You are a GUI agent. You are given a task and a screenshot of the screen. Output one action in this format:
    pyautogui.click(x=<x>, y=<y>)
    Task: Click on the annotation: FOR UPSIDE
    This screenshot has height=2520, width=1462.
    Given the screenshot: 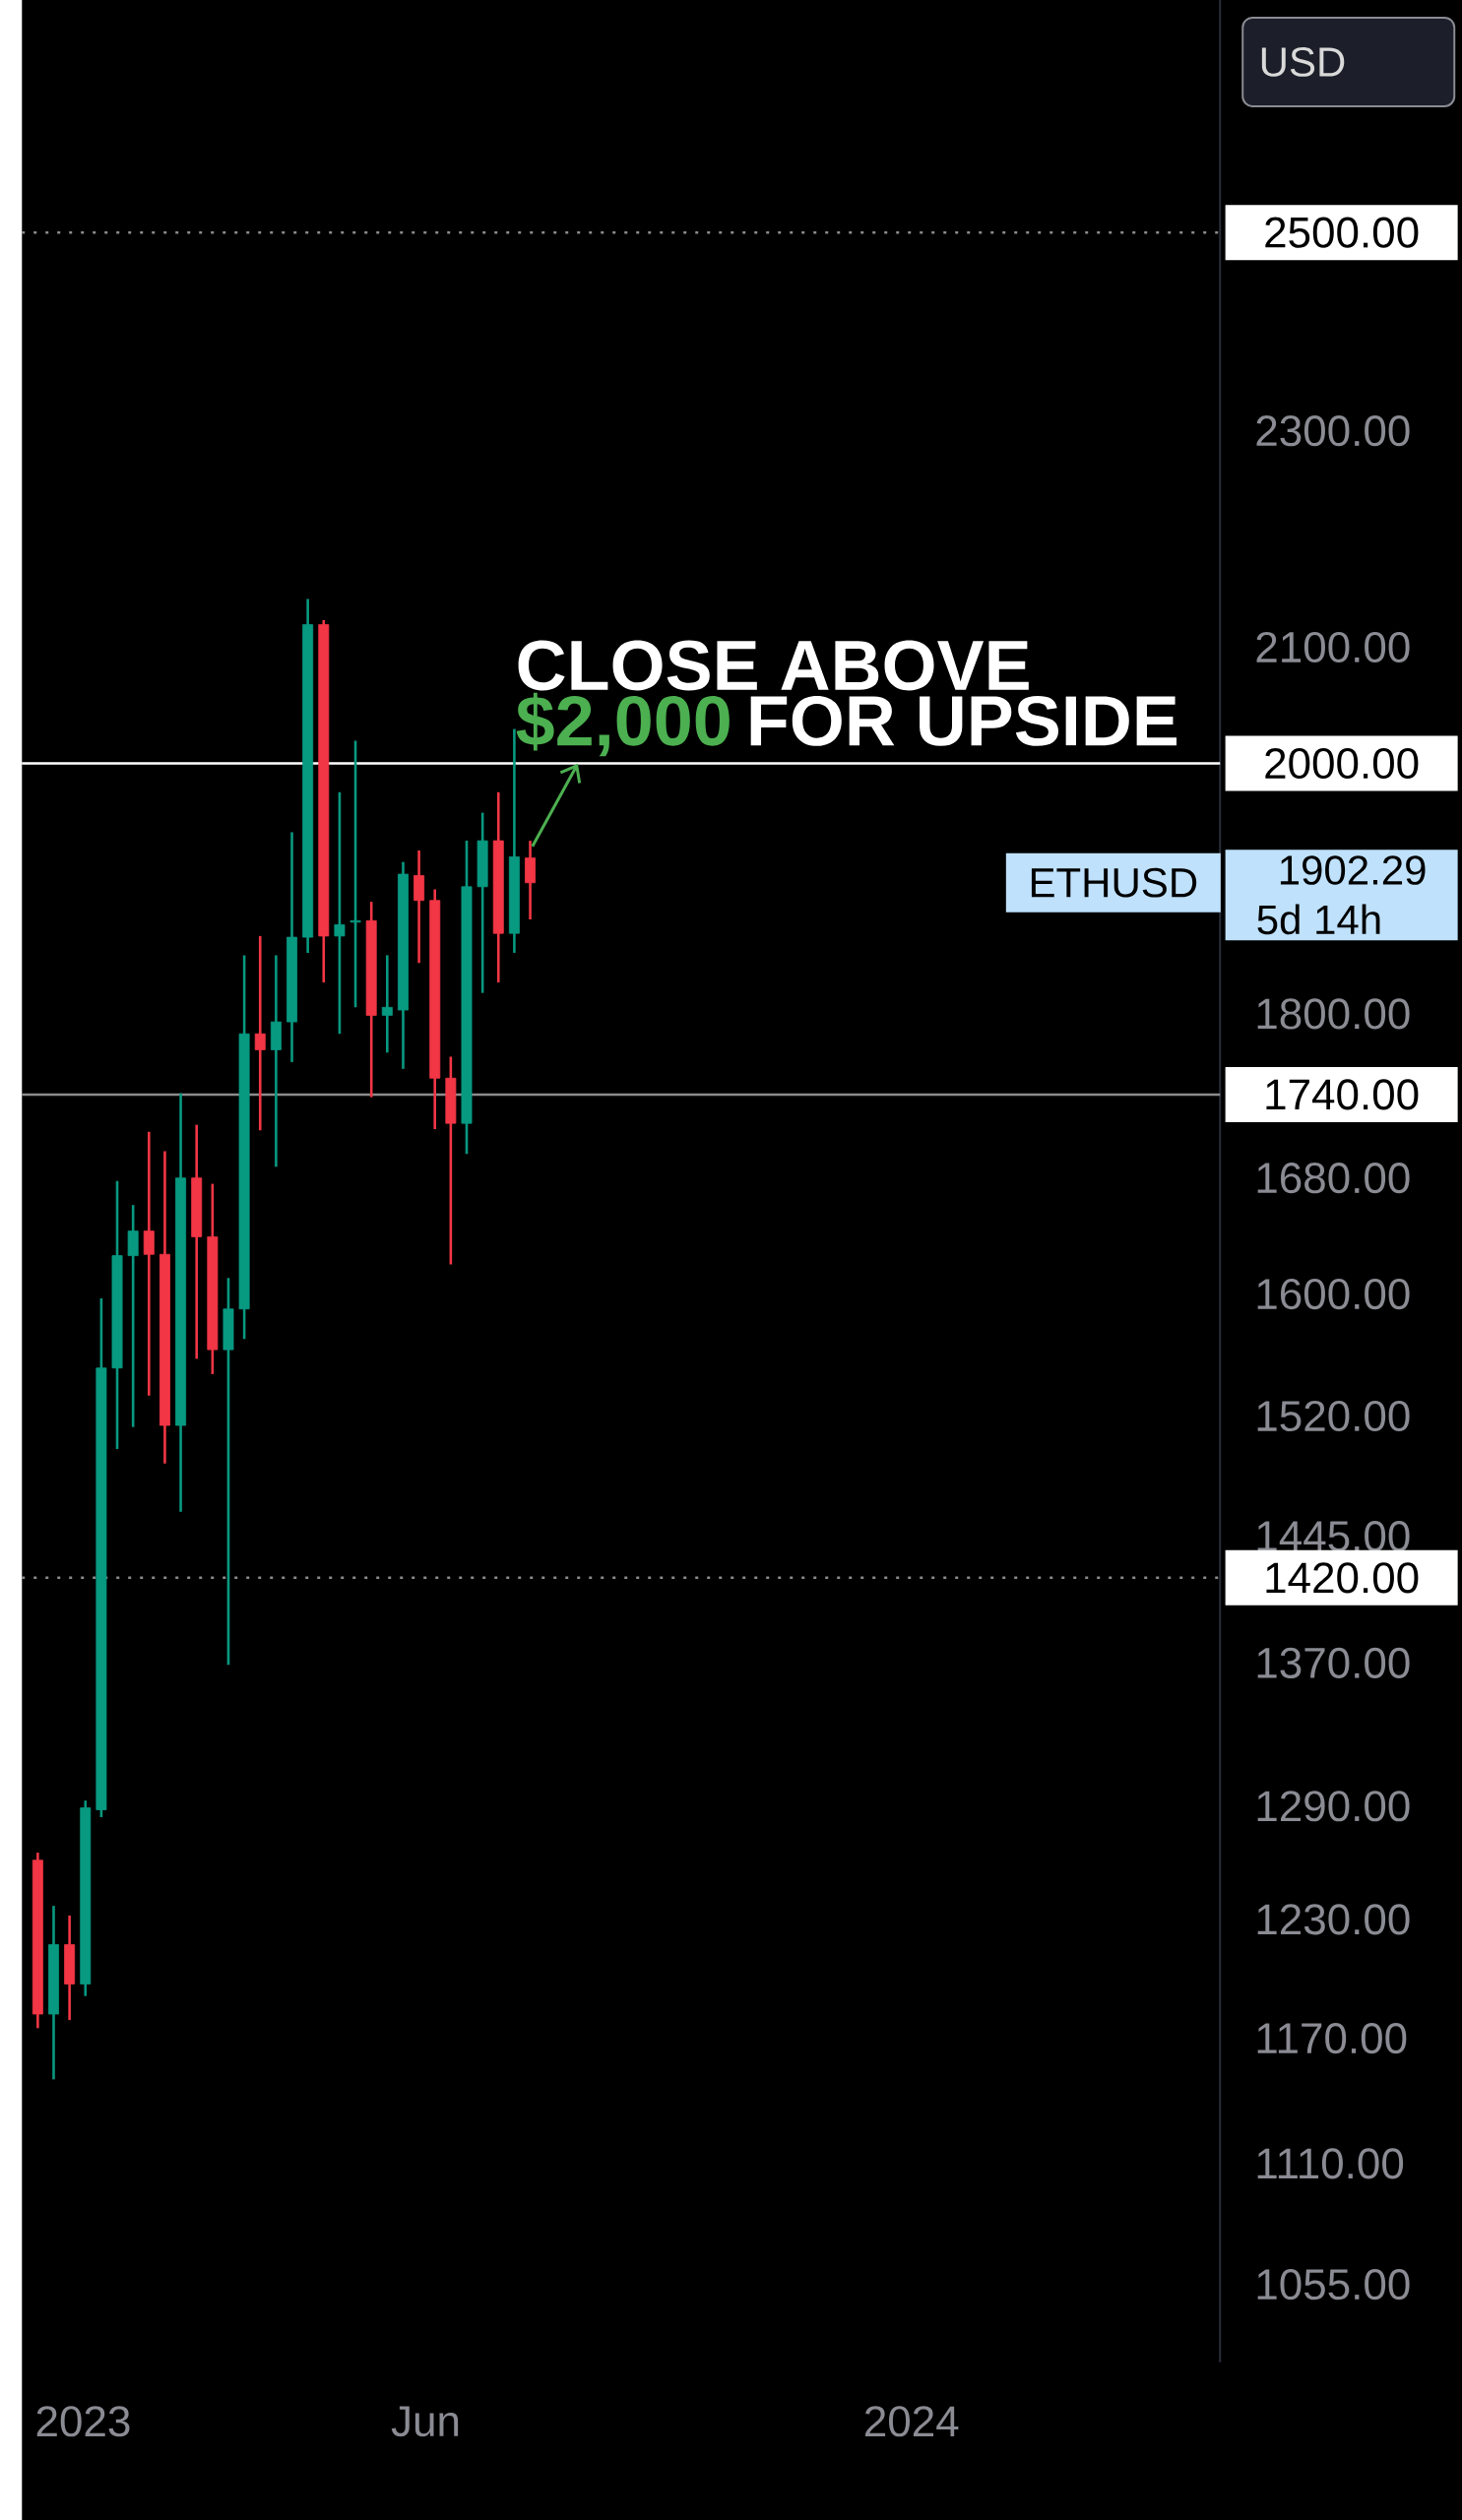 What is the action you would take?
    pyautogui.click(x=963, y=720)
    